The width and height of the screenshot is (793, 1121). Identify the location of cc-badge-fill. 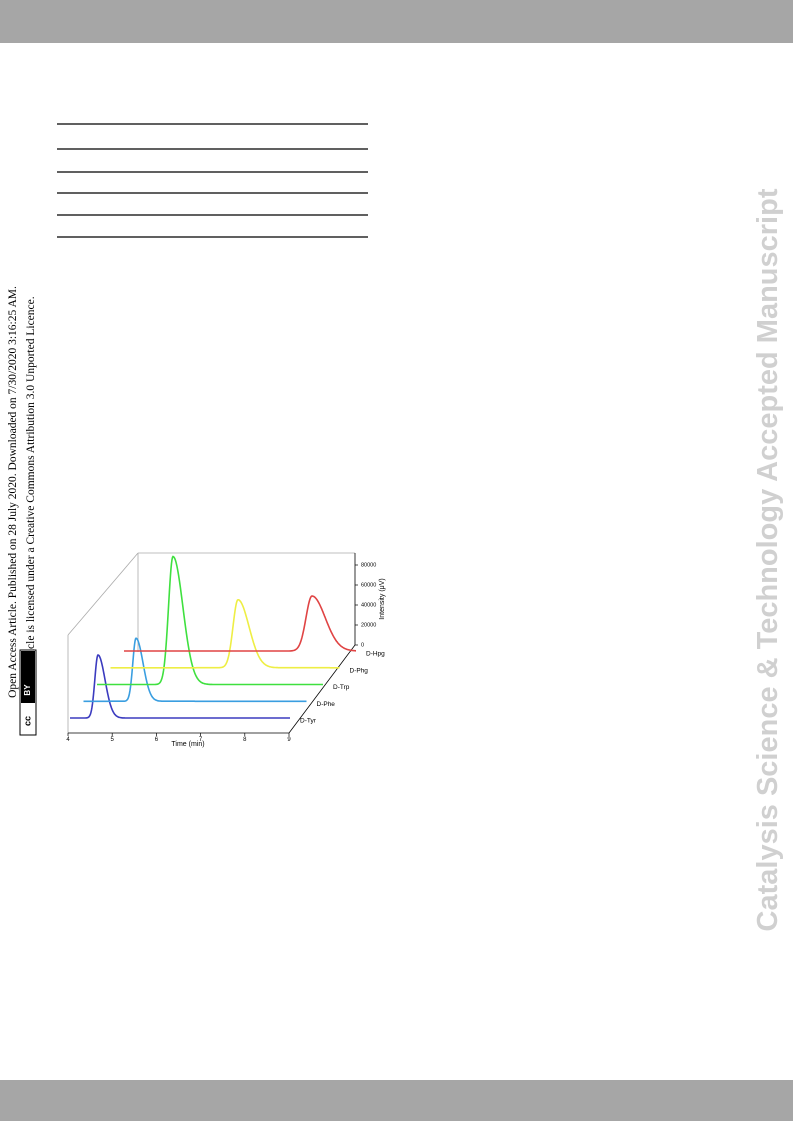
(28, 677).